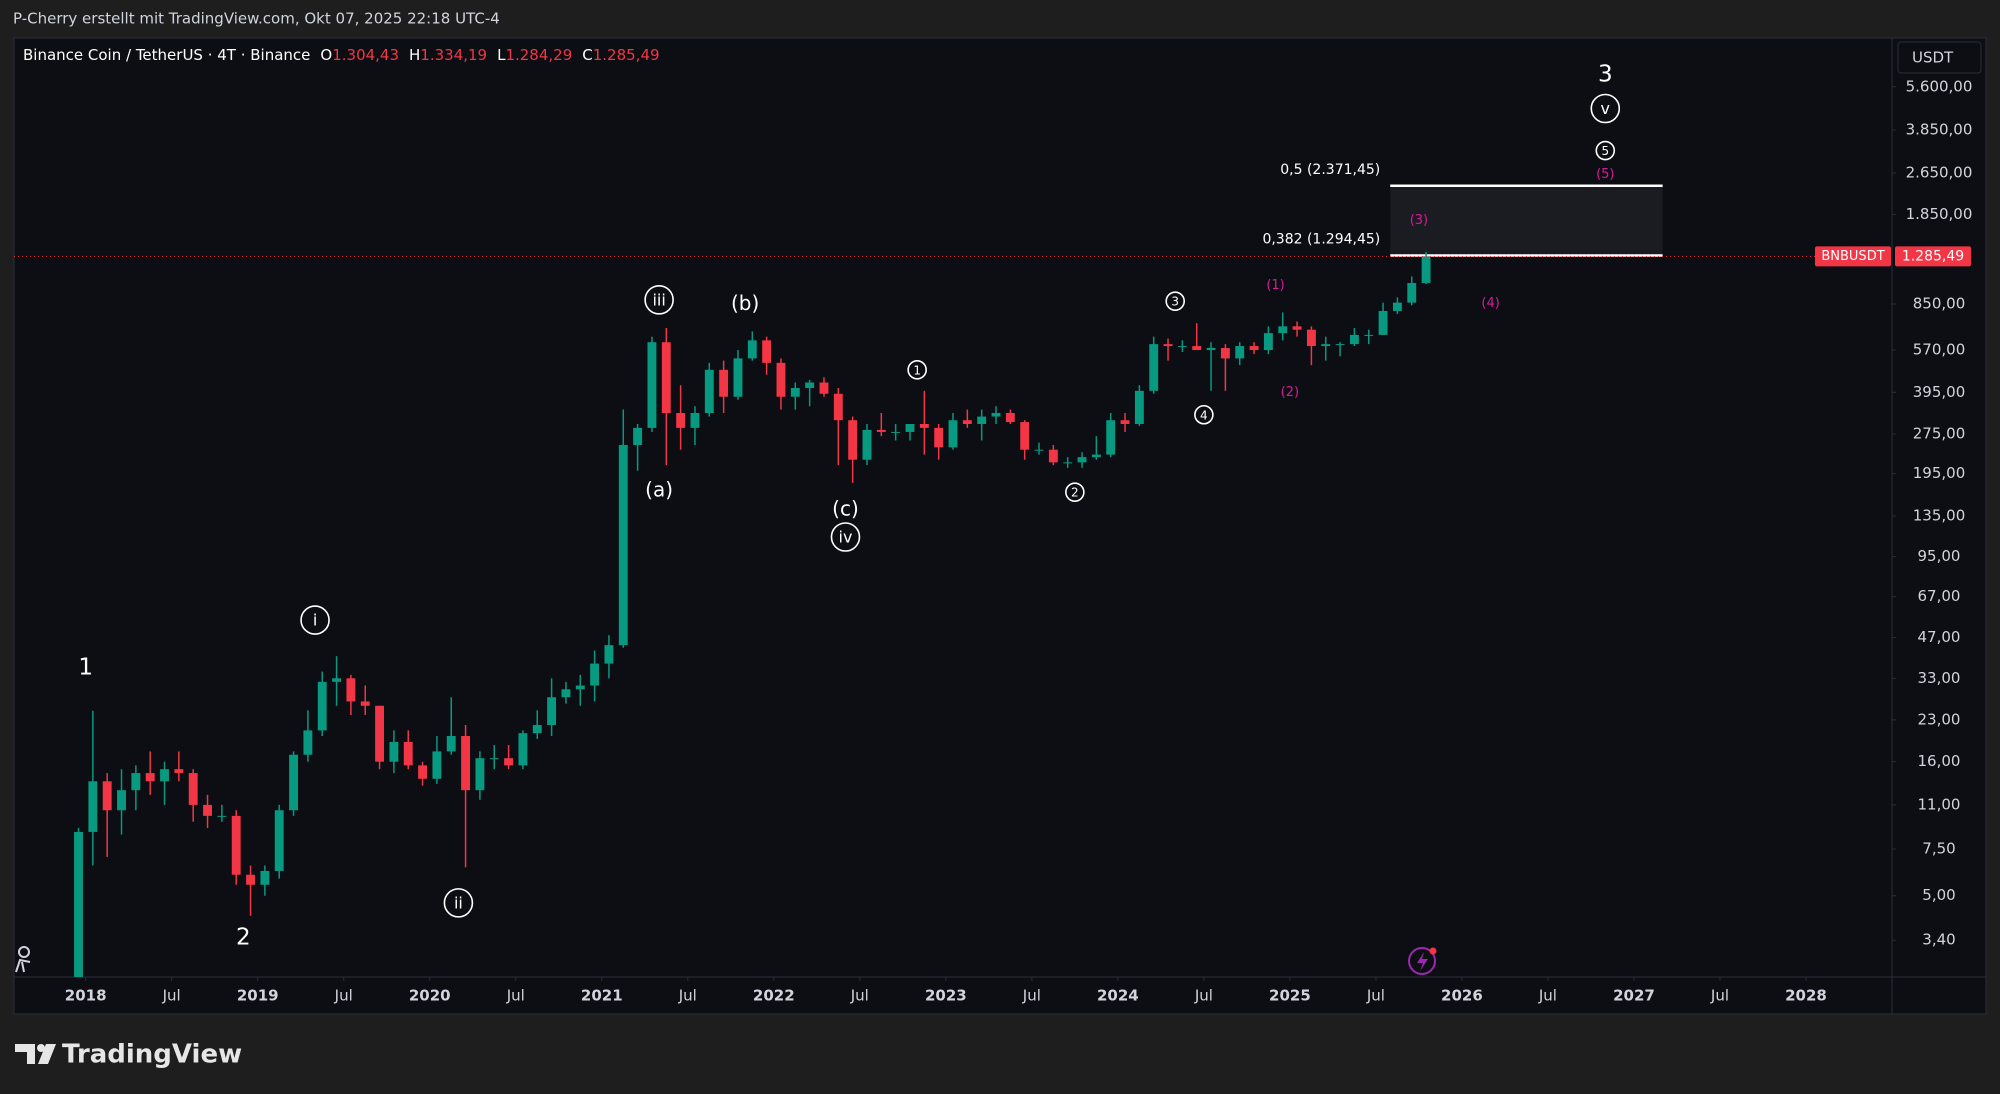  I want to click on x-tick-label: 2025, so click(1290, 996).